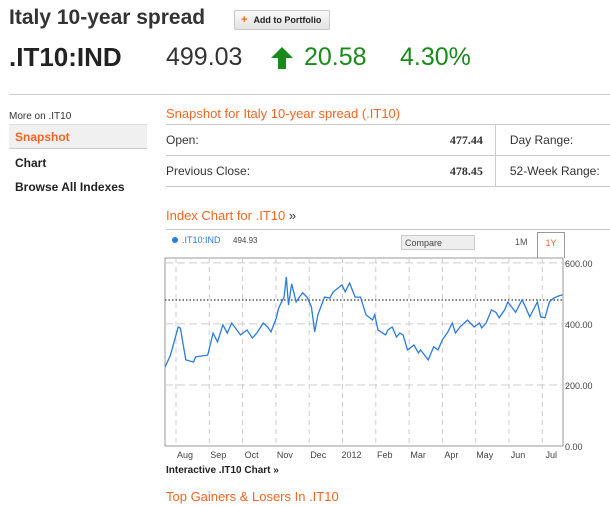 The image size is (610, 506). Describe the element at coordinates (579, 386) in the screenshot. I see `y-tick-label: 200.00` at that location.